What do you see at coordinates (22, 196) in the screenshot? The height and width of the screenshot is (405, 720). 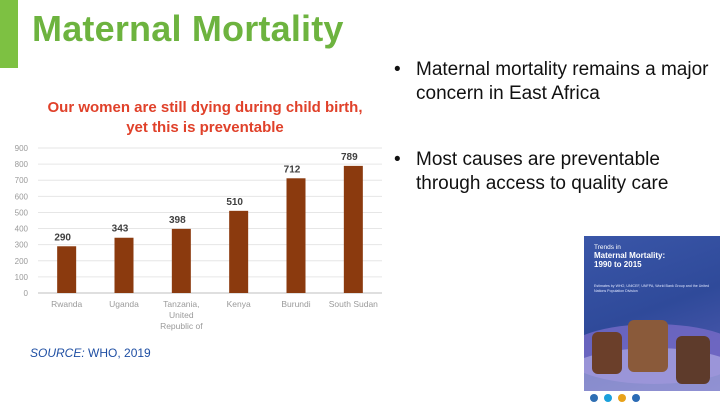 I see `y-tick-label: 600` at bounding box center [22, 196].